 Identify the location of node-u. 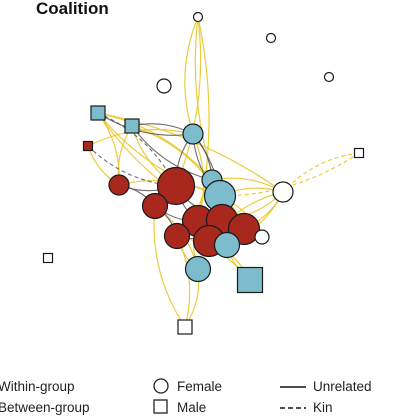
(227, 245).